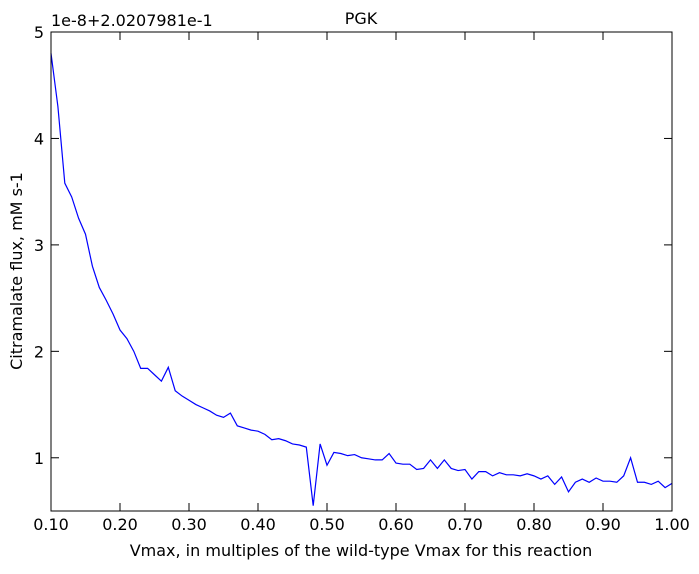 This screenshot has height=574, width=699. I want to click on x-tick-label: 1.00, so click(672, 524).